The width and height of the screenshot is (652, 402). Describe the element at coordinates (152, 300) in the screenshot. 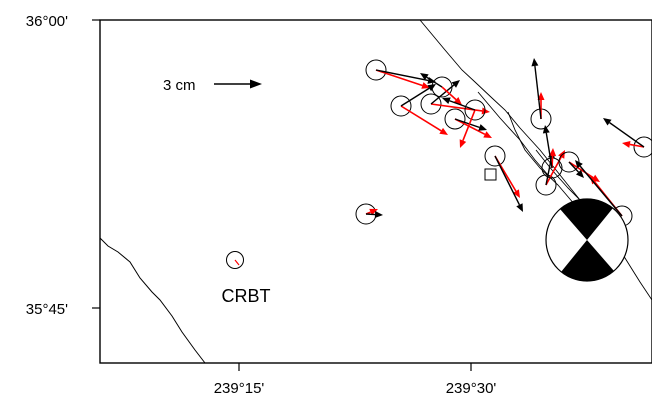

I see `coastline` at that location.